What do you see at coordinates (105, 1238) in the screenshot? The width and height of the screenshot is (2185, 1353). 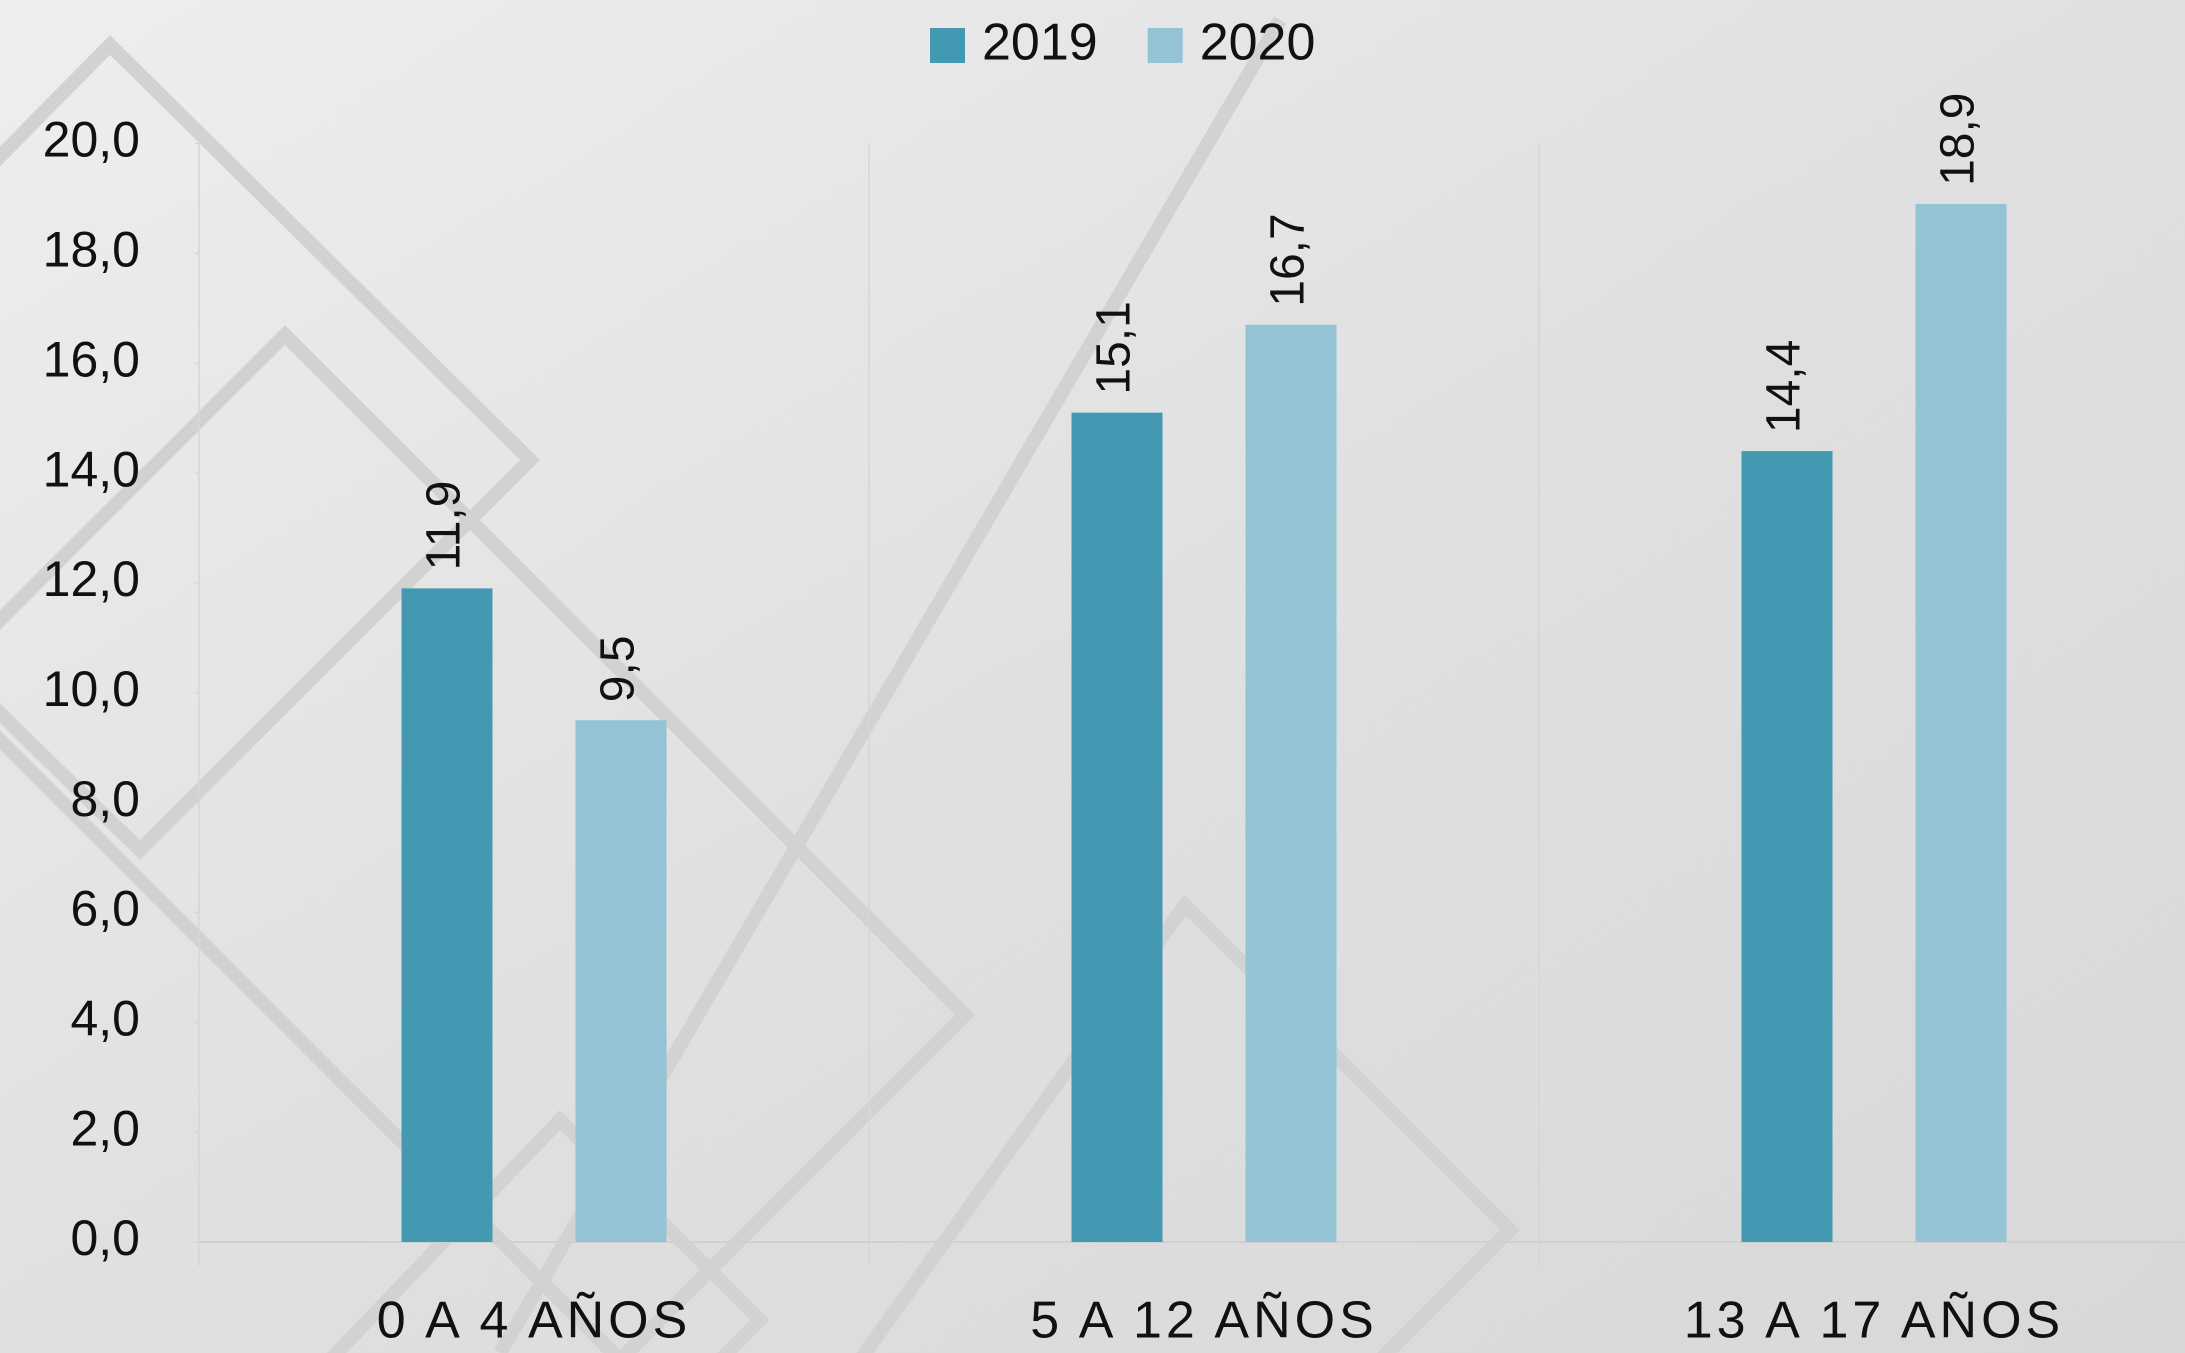 I see `y-tick-label: 0,0` at bounding box center [105, 1238].